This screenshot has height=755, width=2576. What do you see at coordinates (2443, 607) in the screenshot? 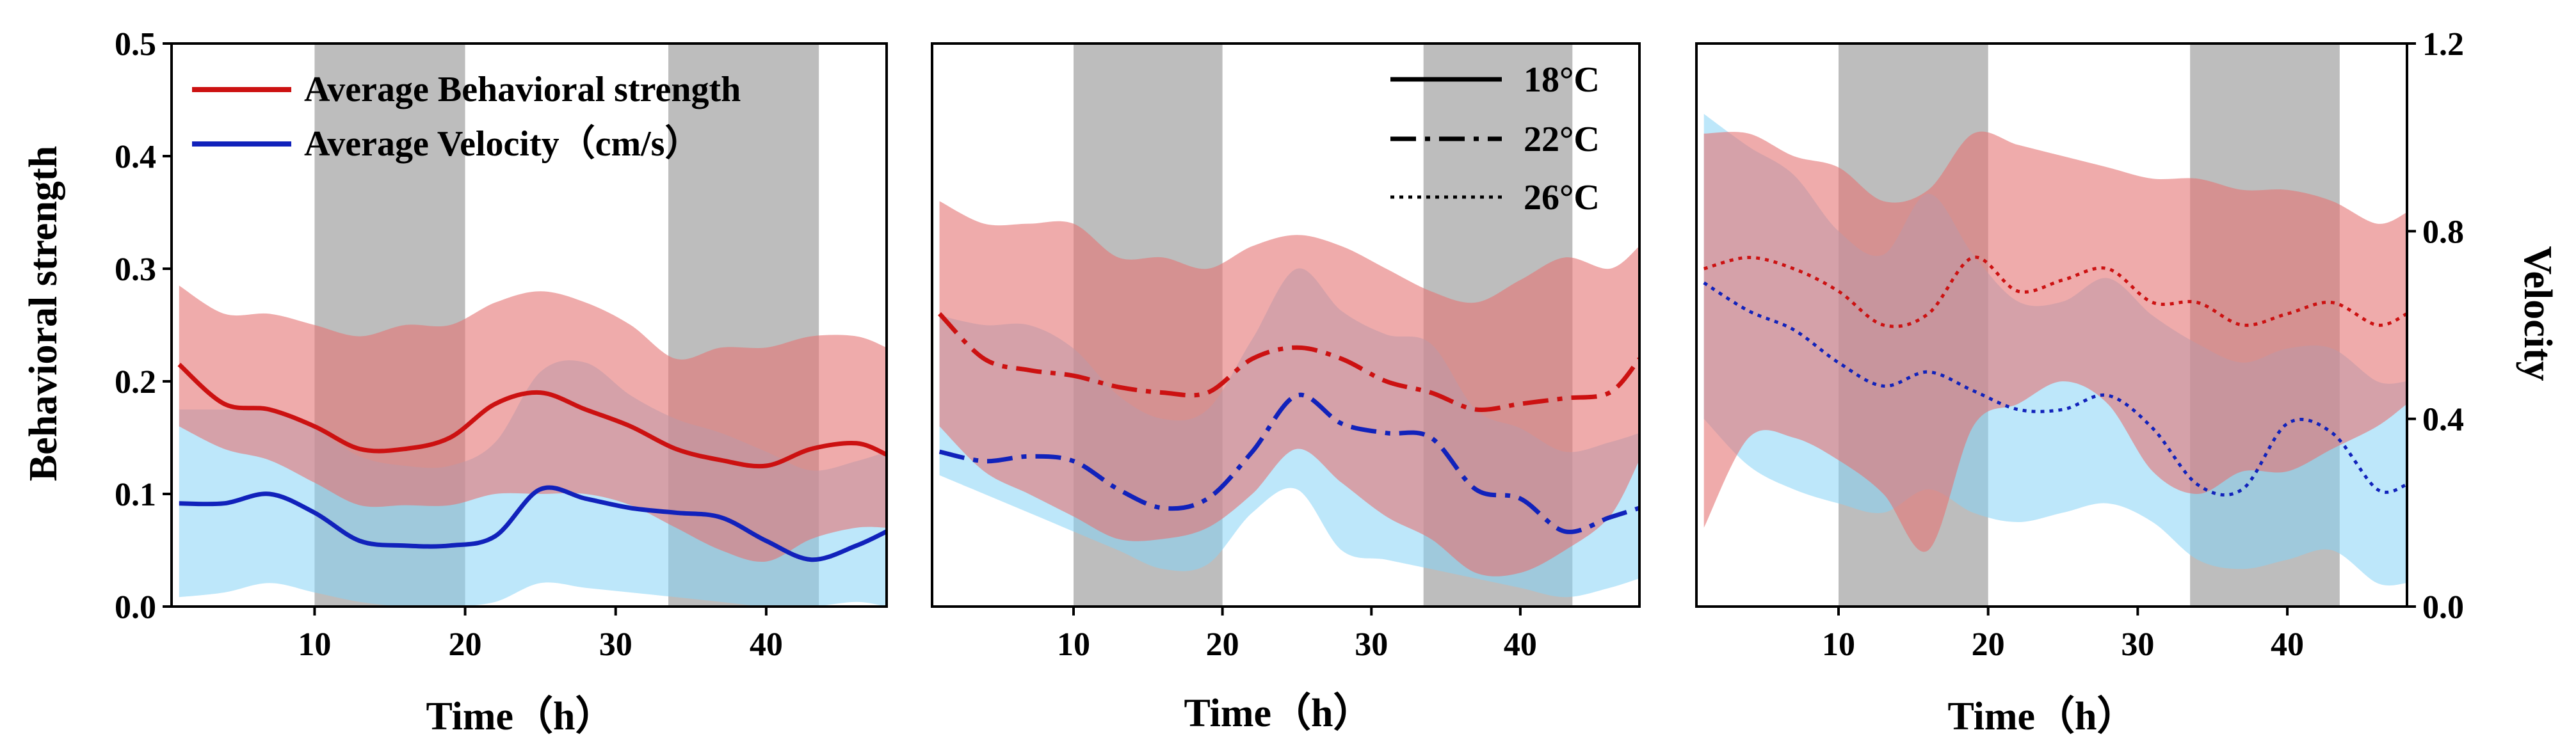
I see `y-right-tick-label: 0.0` at bounding box center [2443, 607].